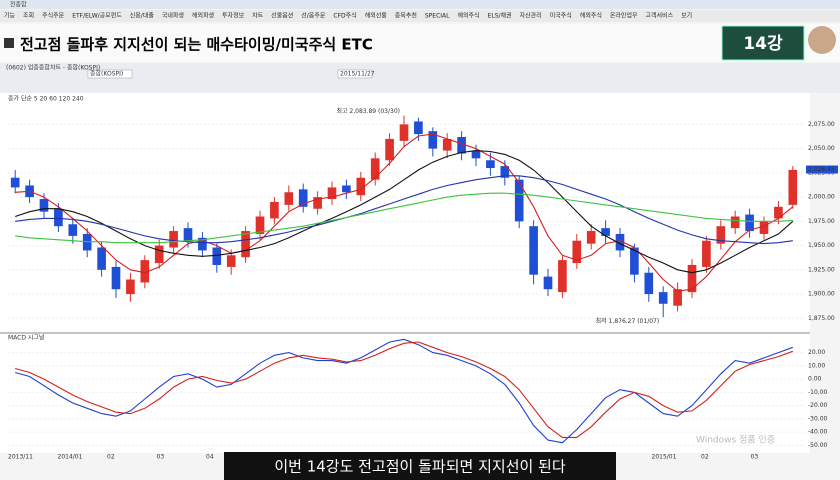 The width and height of the screenshot is (840, 480). Describe the element at coordinates (173, 16) in the screenshot. I see `menu-item: 국내파생` at that location.